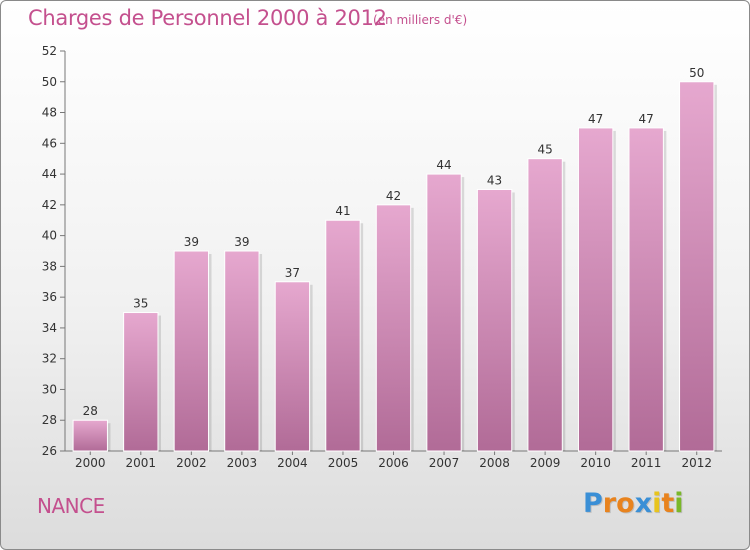 This screenshot has width=750, height=550. I want to click on x-tick-label: 2012, so click(696, 463).